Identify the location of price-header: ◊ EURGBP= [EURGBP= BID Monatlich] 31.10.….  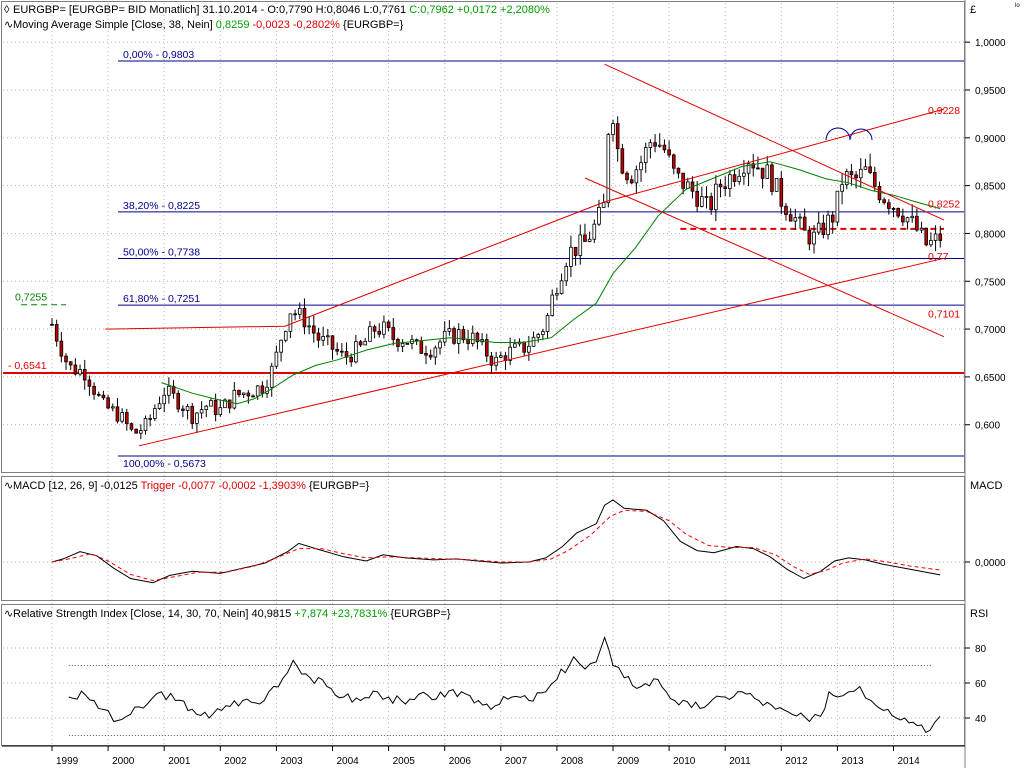
(512, 17).